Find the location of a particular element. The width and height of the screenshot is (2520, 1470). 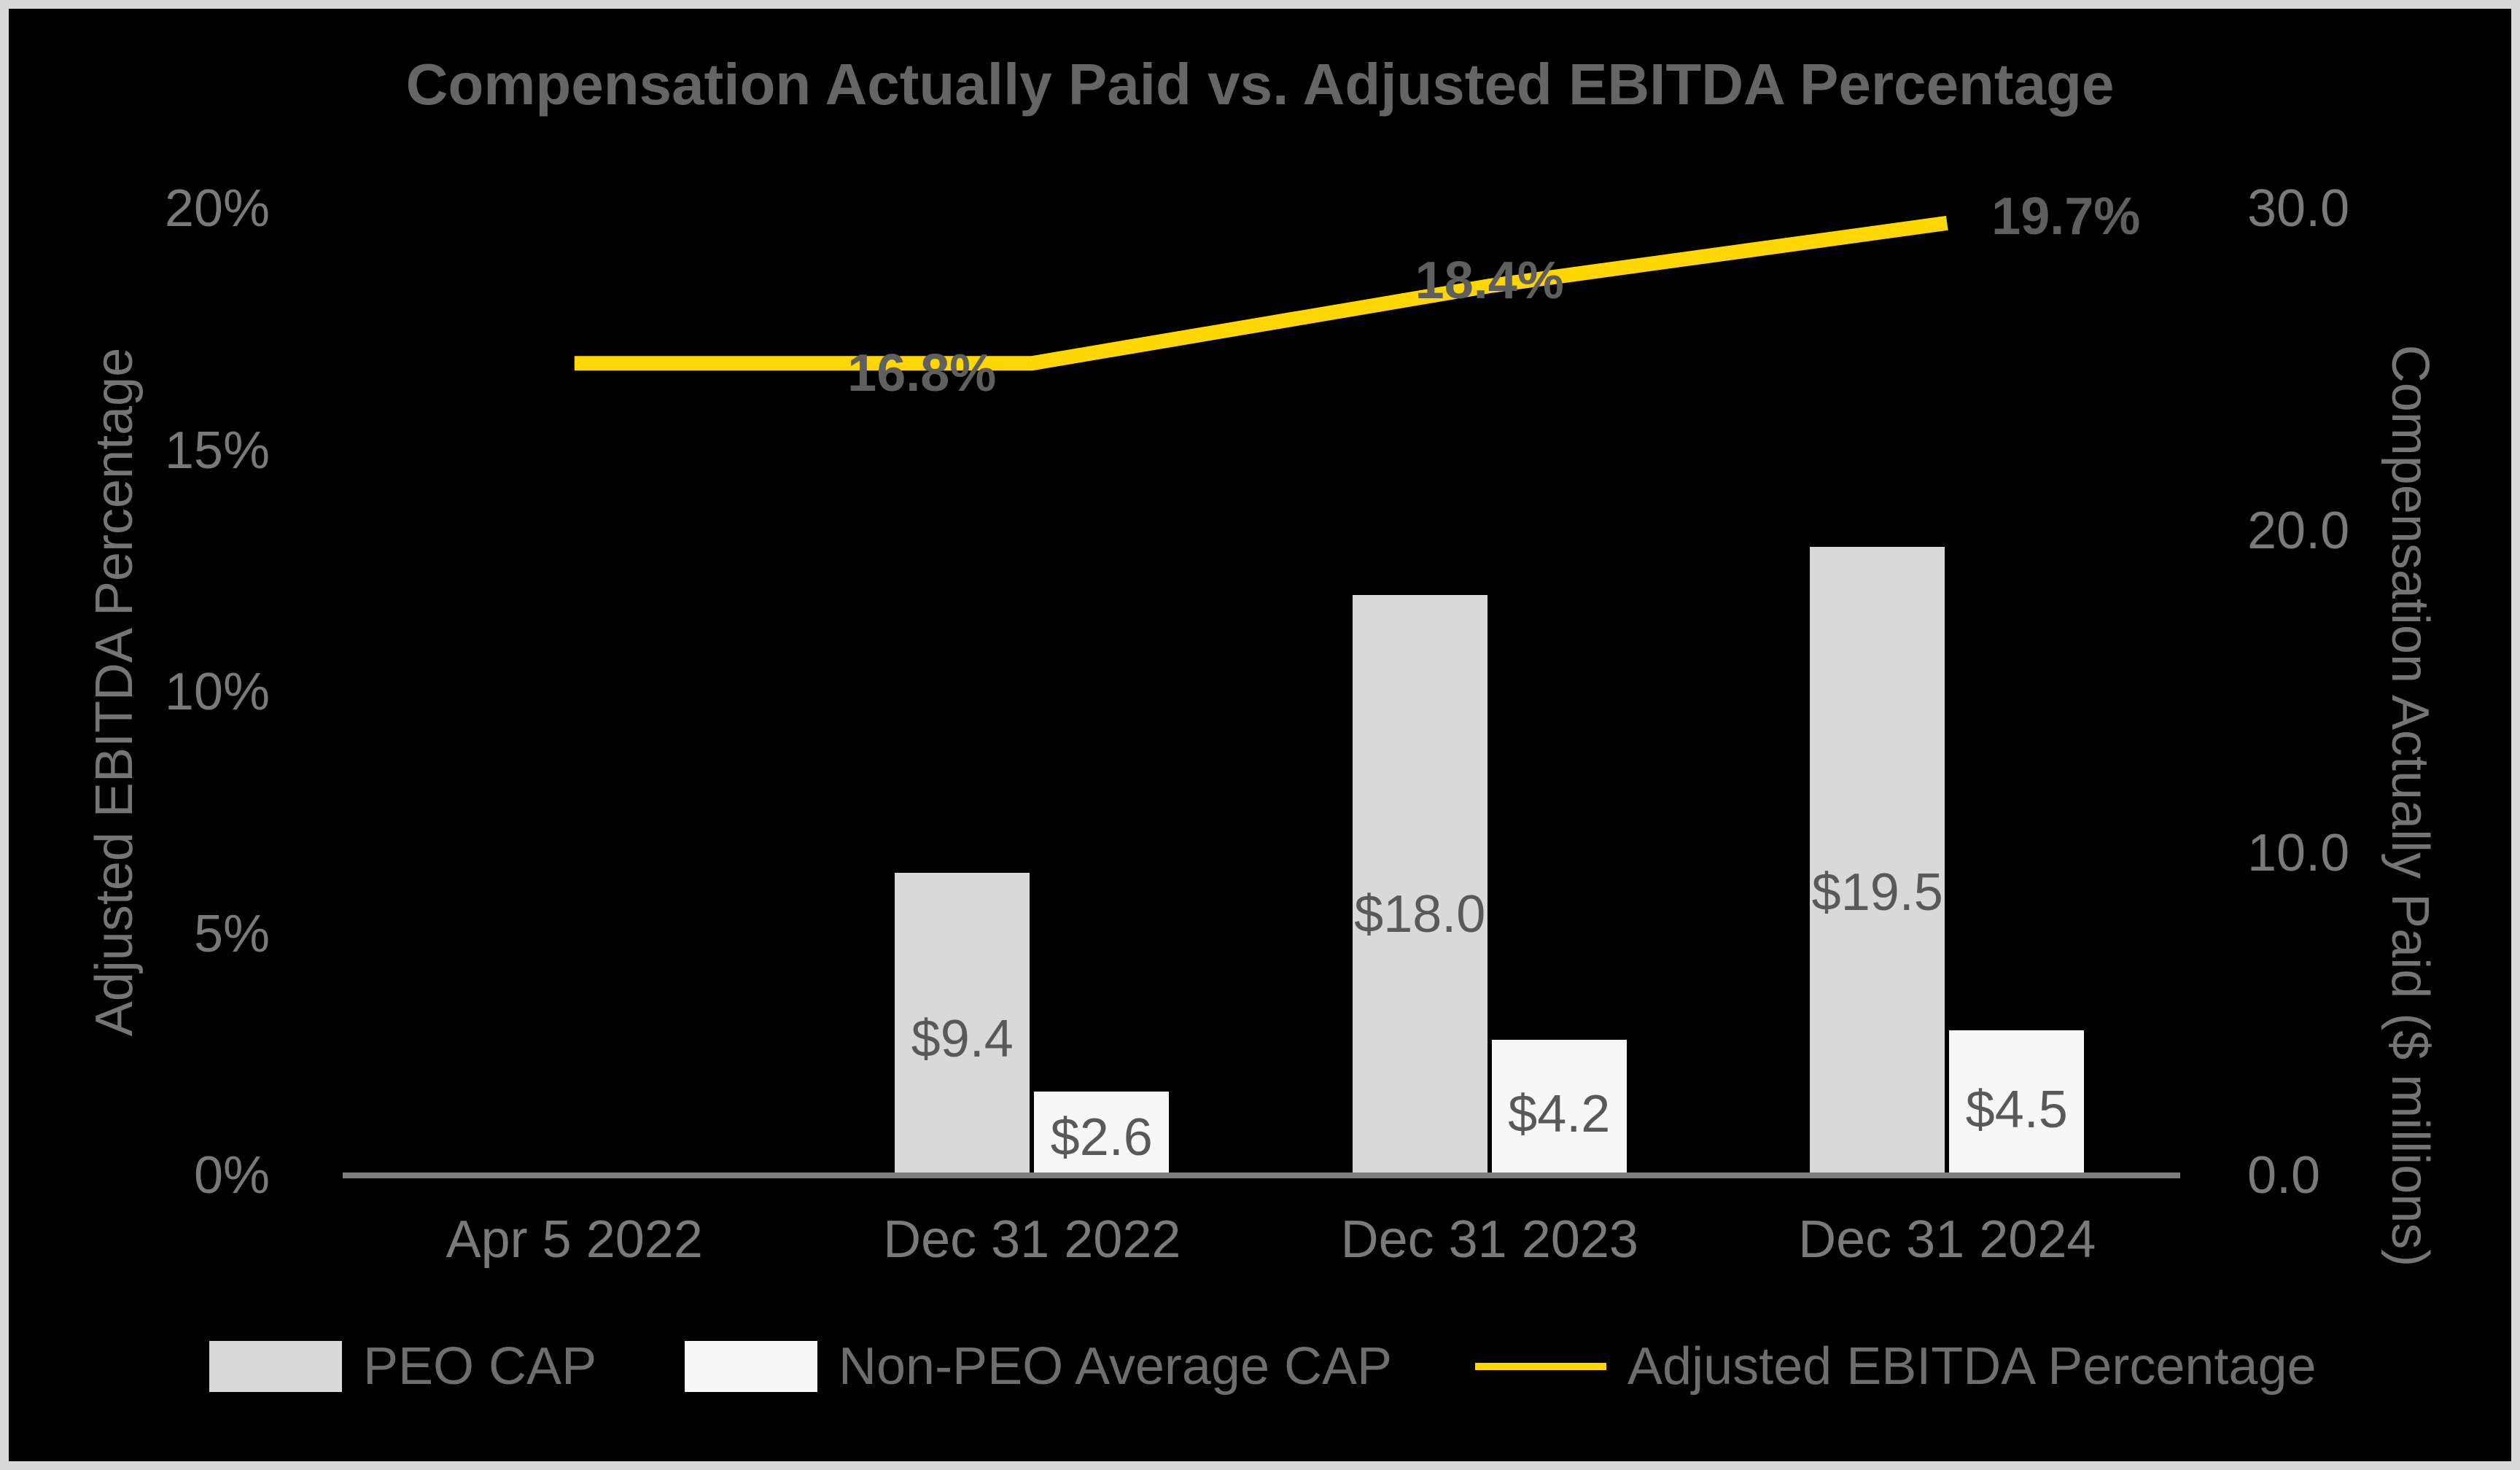

left-axis-tick: 5% is located at coordinates (231, 933).